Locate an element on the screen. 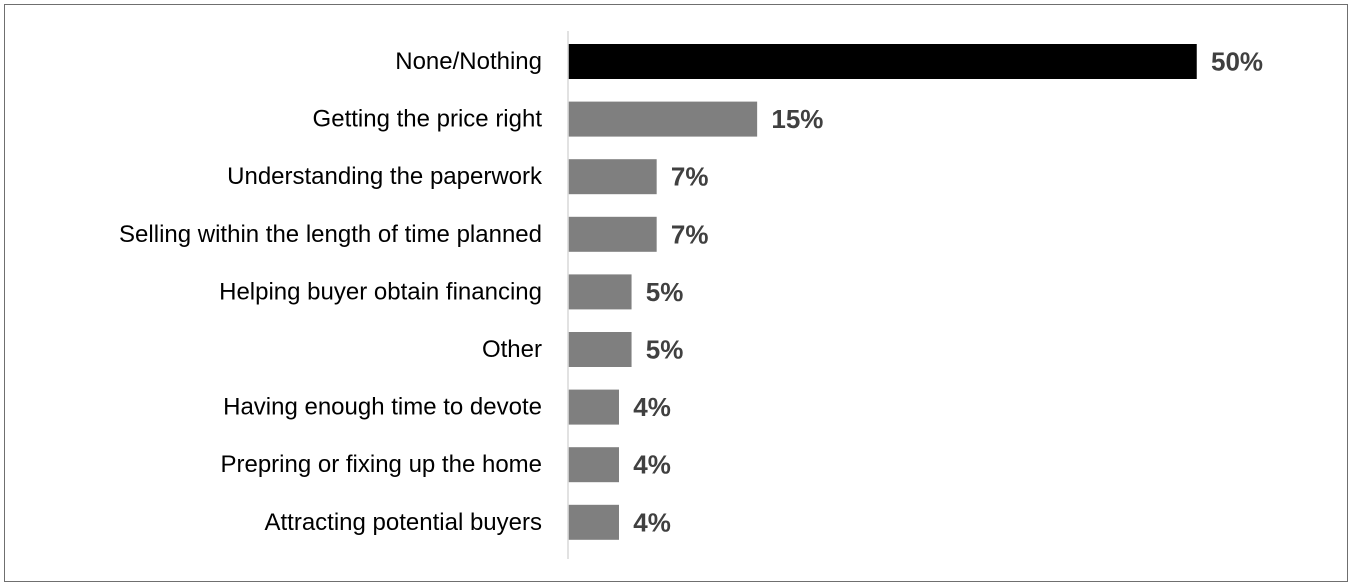  category-label: Having enough time to devote is located at coordinates (382, 407).